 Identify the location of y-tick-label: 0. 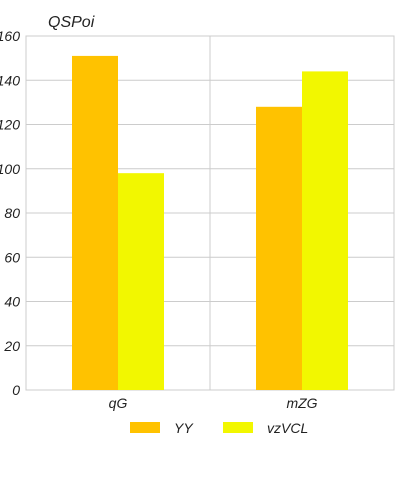
(16, 390).